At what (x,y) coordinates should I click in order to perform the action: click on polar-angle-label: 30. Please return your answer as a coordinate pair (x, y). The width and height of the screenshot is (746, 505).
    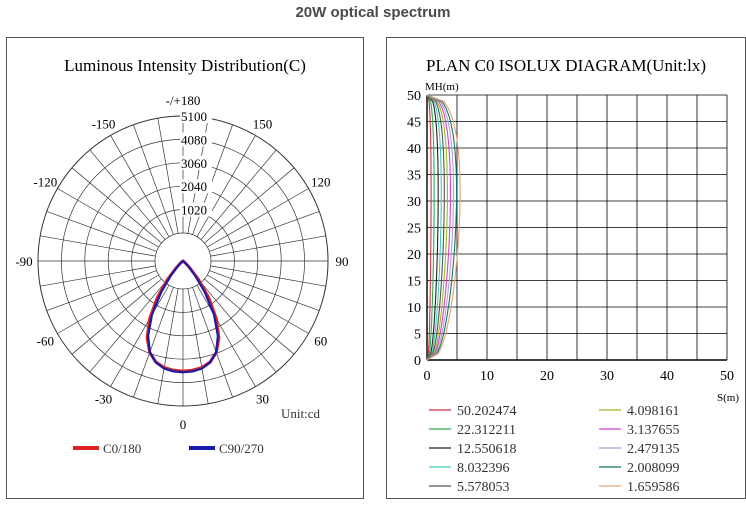
    Looking at the image, I should click on (262, 399).